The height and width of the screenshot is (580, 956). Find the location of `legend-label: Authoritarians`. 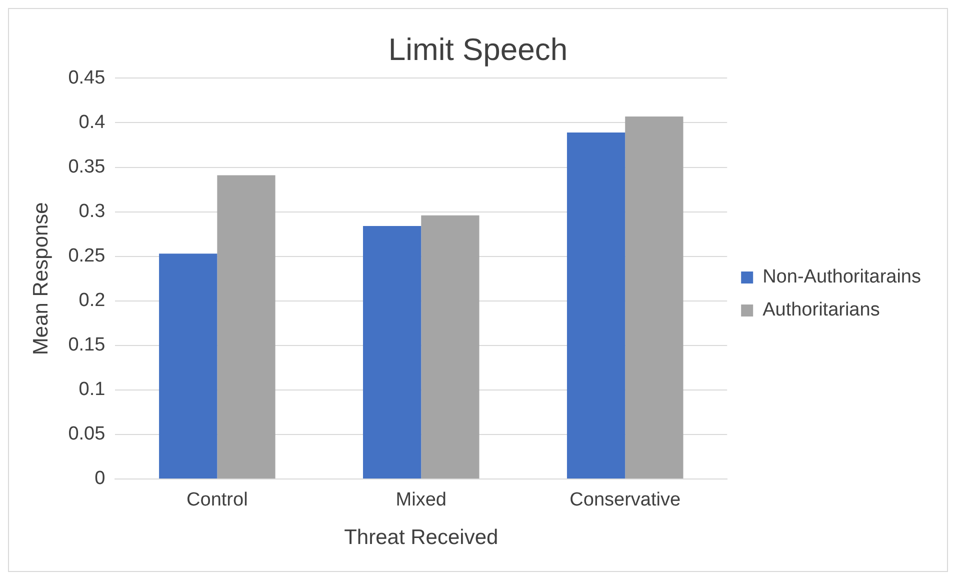

legend-label: Authoritarians is located at coordinates (821, 310).